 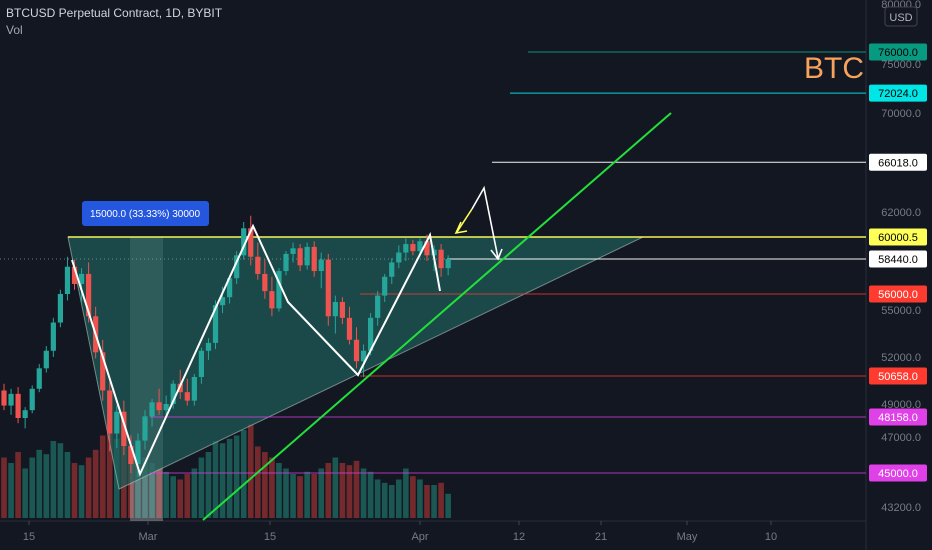 What do you see at coordinates (114, 13) in the screenshot?
I see `symbol-title: BTCUSD Perpetual Contract, 1D, BYBIT` at bounding box center [114, 13].